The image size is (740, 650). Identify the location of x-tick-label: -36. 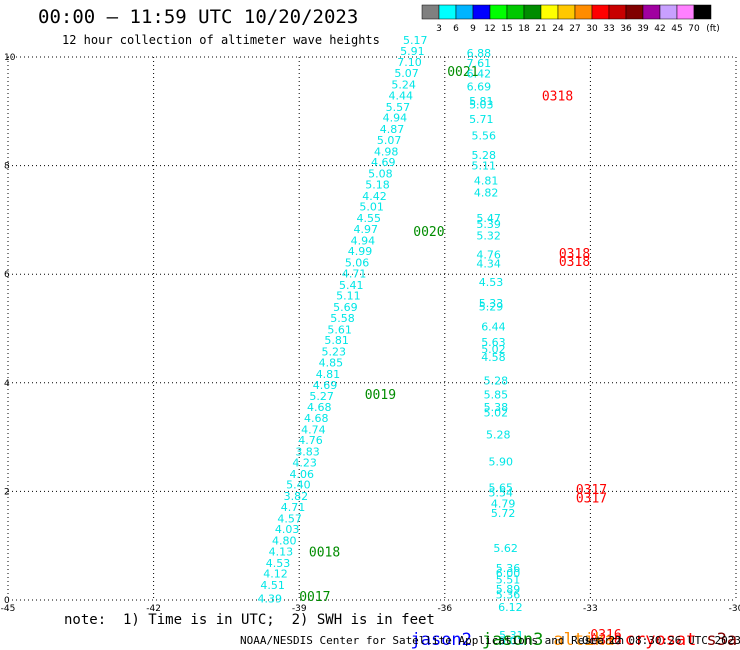
(444, 609).